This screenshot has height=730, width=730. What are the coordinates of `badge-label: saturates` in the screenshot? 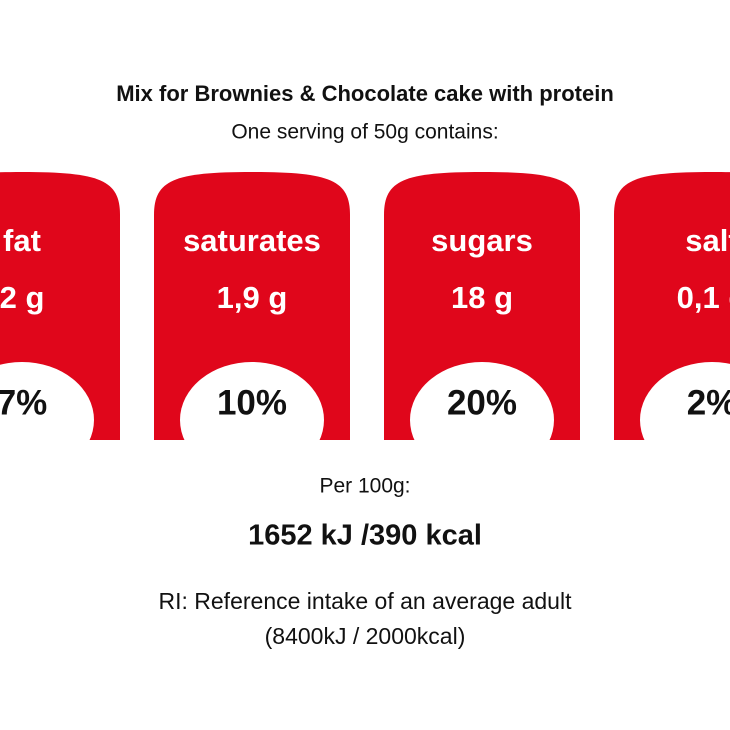 It's located at (252, 240).